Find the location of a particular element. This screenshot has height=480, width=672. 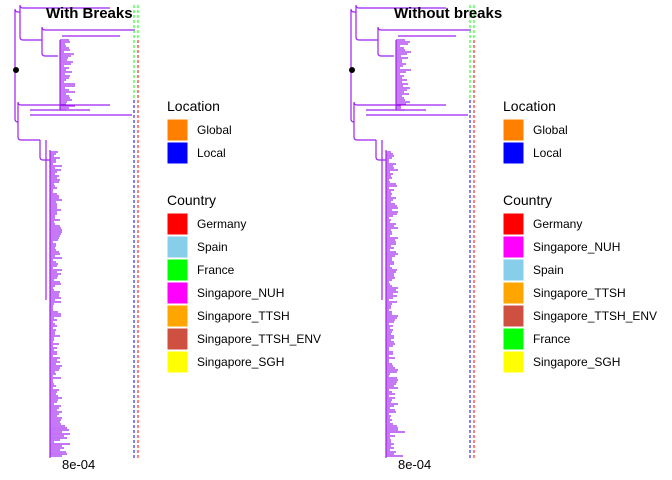

panel-title: With Breaks is located at coordinates (89, 13).